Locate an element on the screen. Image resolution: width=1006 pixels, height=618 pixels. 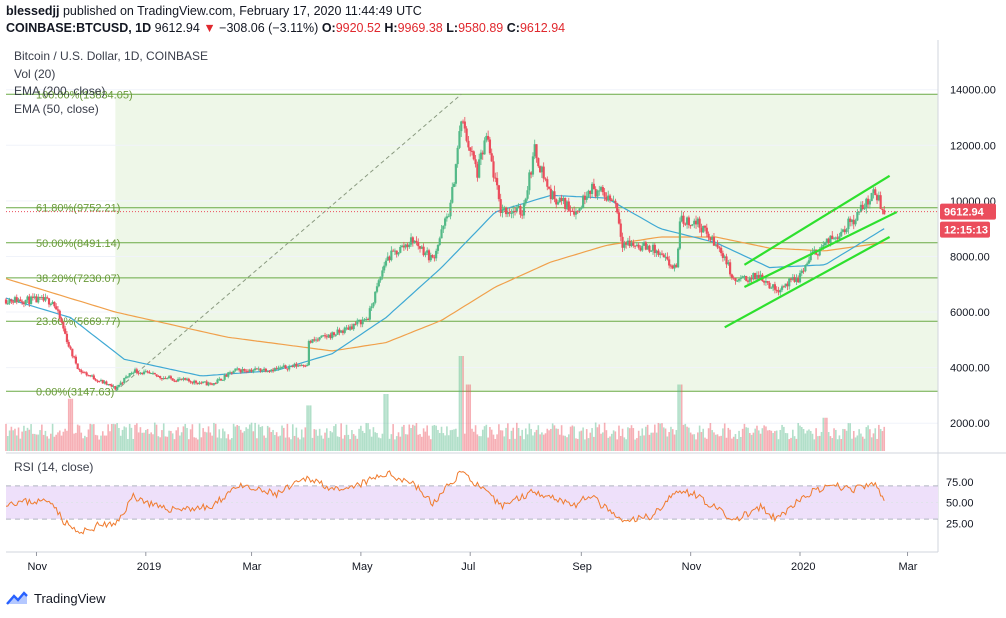
time-tick-label: Sep is located at coordinates (582, 567).